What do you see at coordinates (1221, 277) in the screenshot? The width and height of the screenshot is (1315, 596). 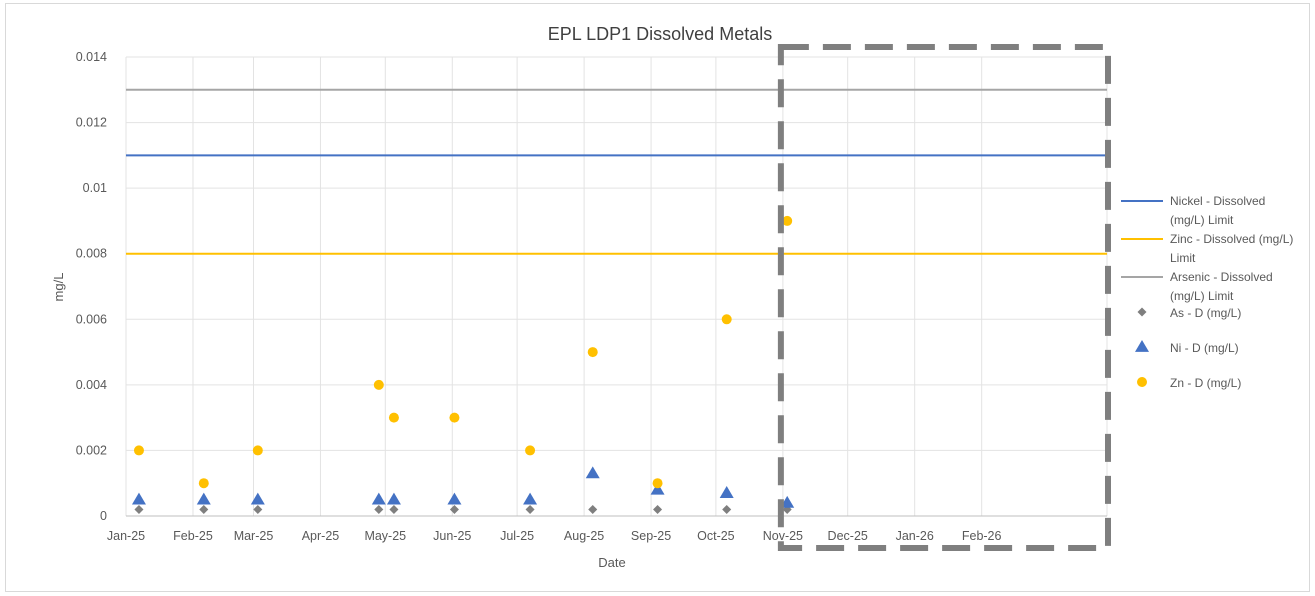 I see `legend-label: Arsenic - Dissolved` at bounding box center [1221, 277].